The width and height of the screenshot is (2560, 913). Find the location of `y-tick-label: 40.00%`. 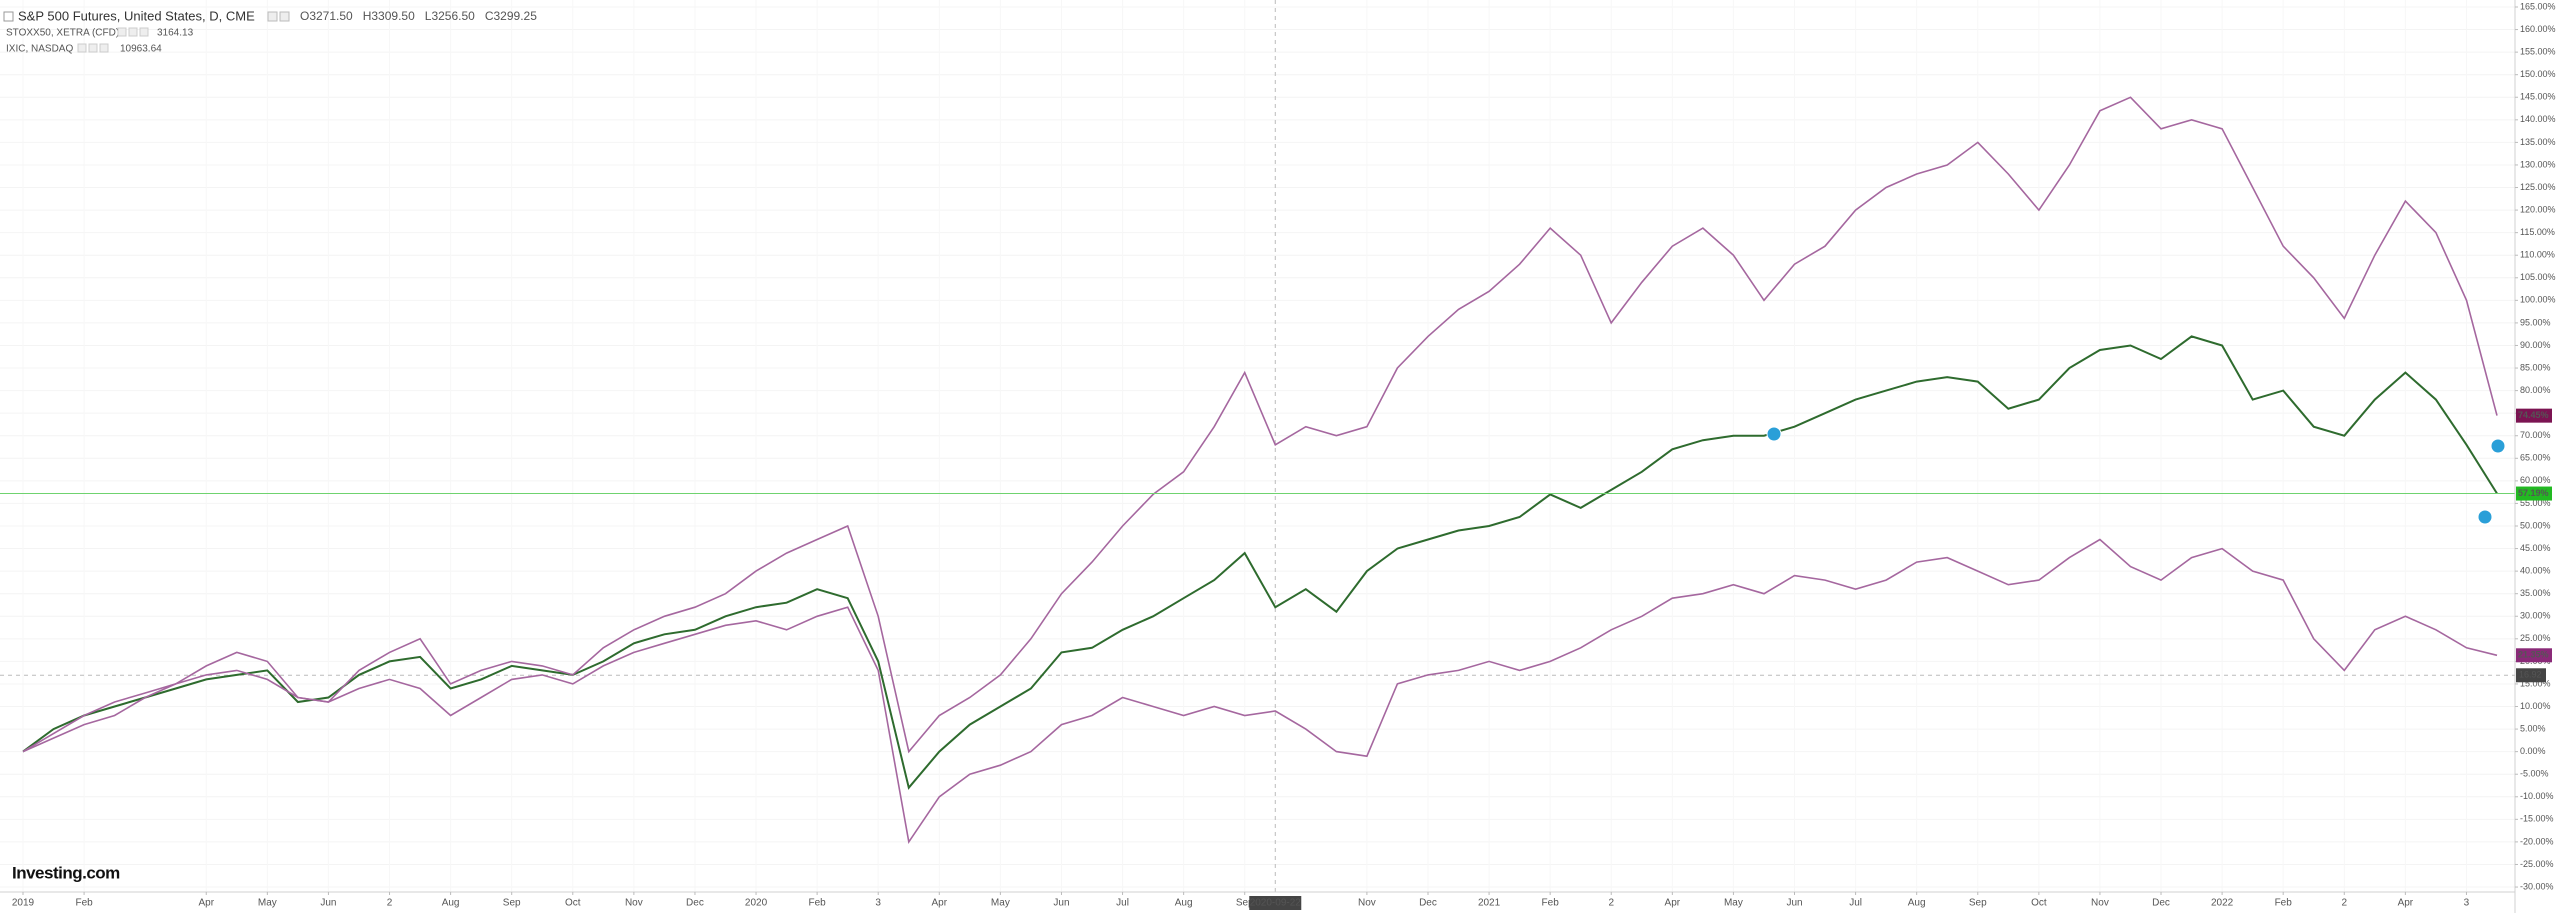

y-tick-label: 40.00% is located at coordinates (2535, 570).